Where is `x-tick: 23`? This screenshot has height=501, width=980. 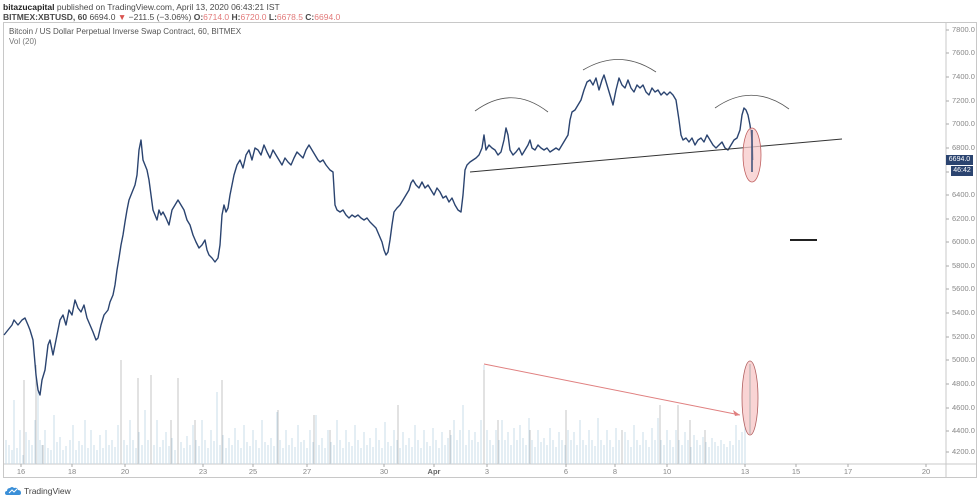 x-tick: 23 is located at coordinates (203, 471).